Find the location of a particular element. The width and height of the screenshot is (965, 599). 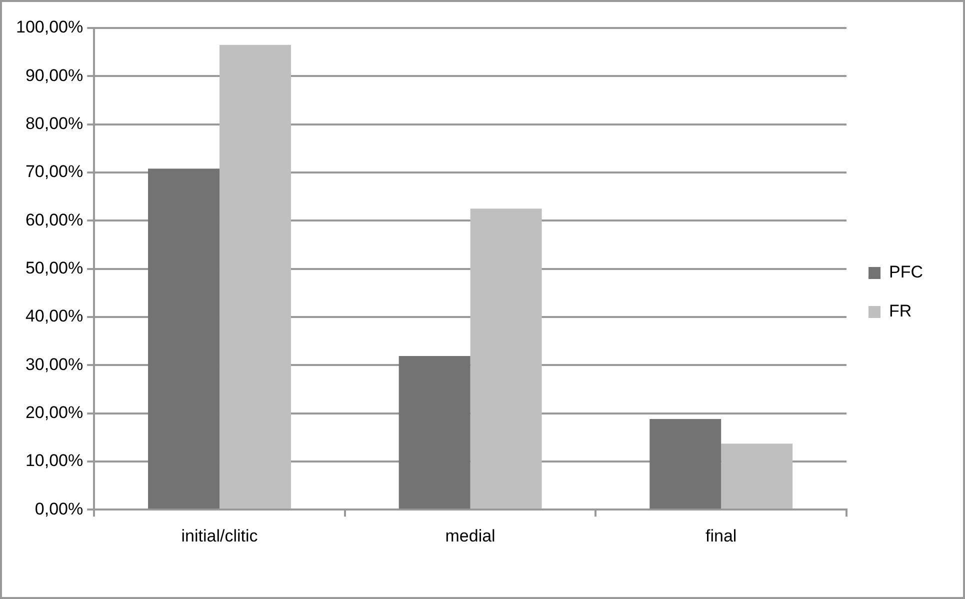

legend-label: PFC is located at coordinates (906, 272).